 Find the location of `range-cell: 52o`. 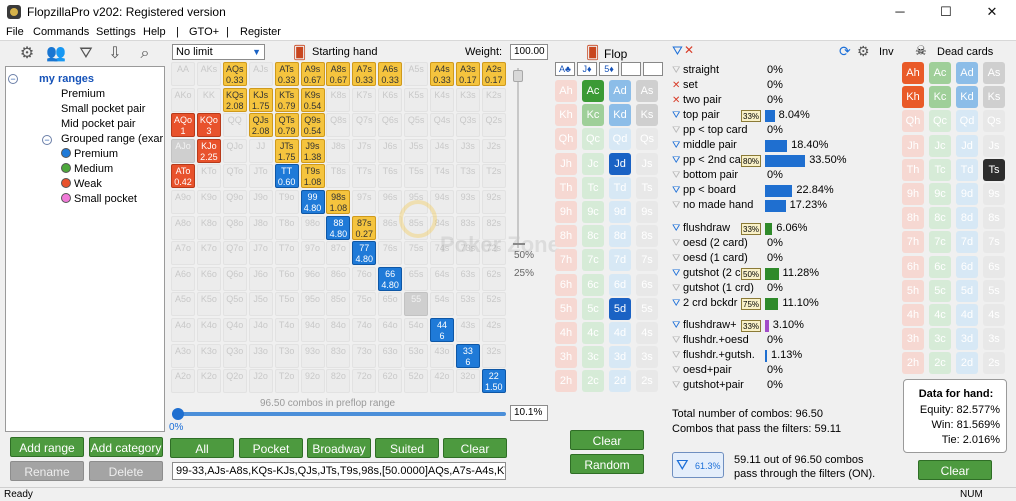

range-cell: 52o is located at coordinates (416, 381).